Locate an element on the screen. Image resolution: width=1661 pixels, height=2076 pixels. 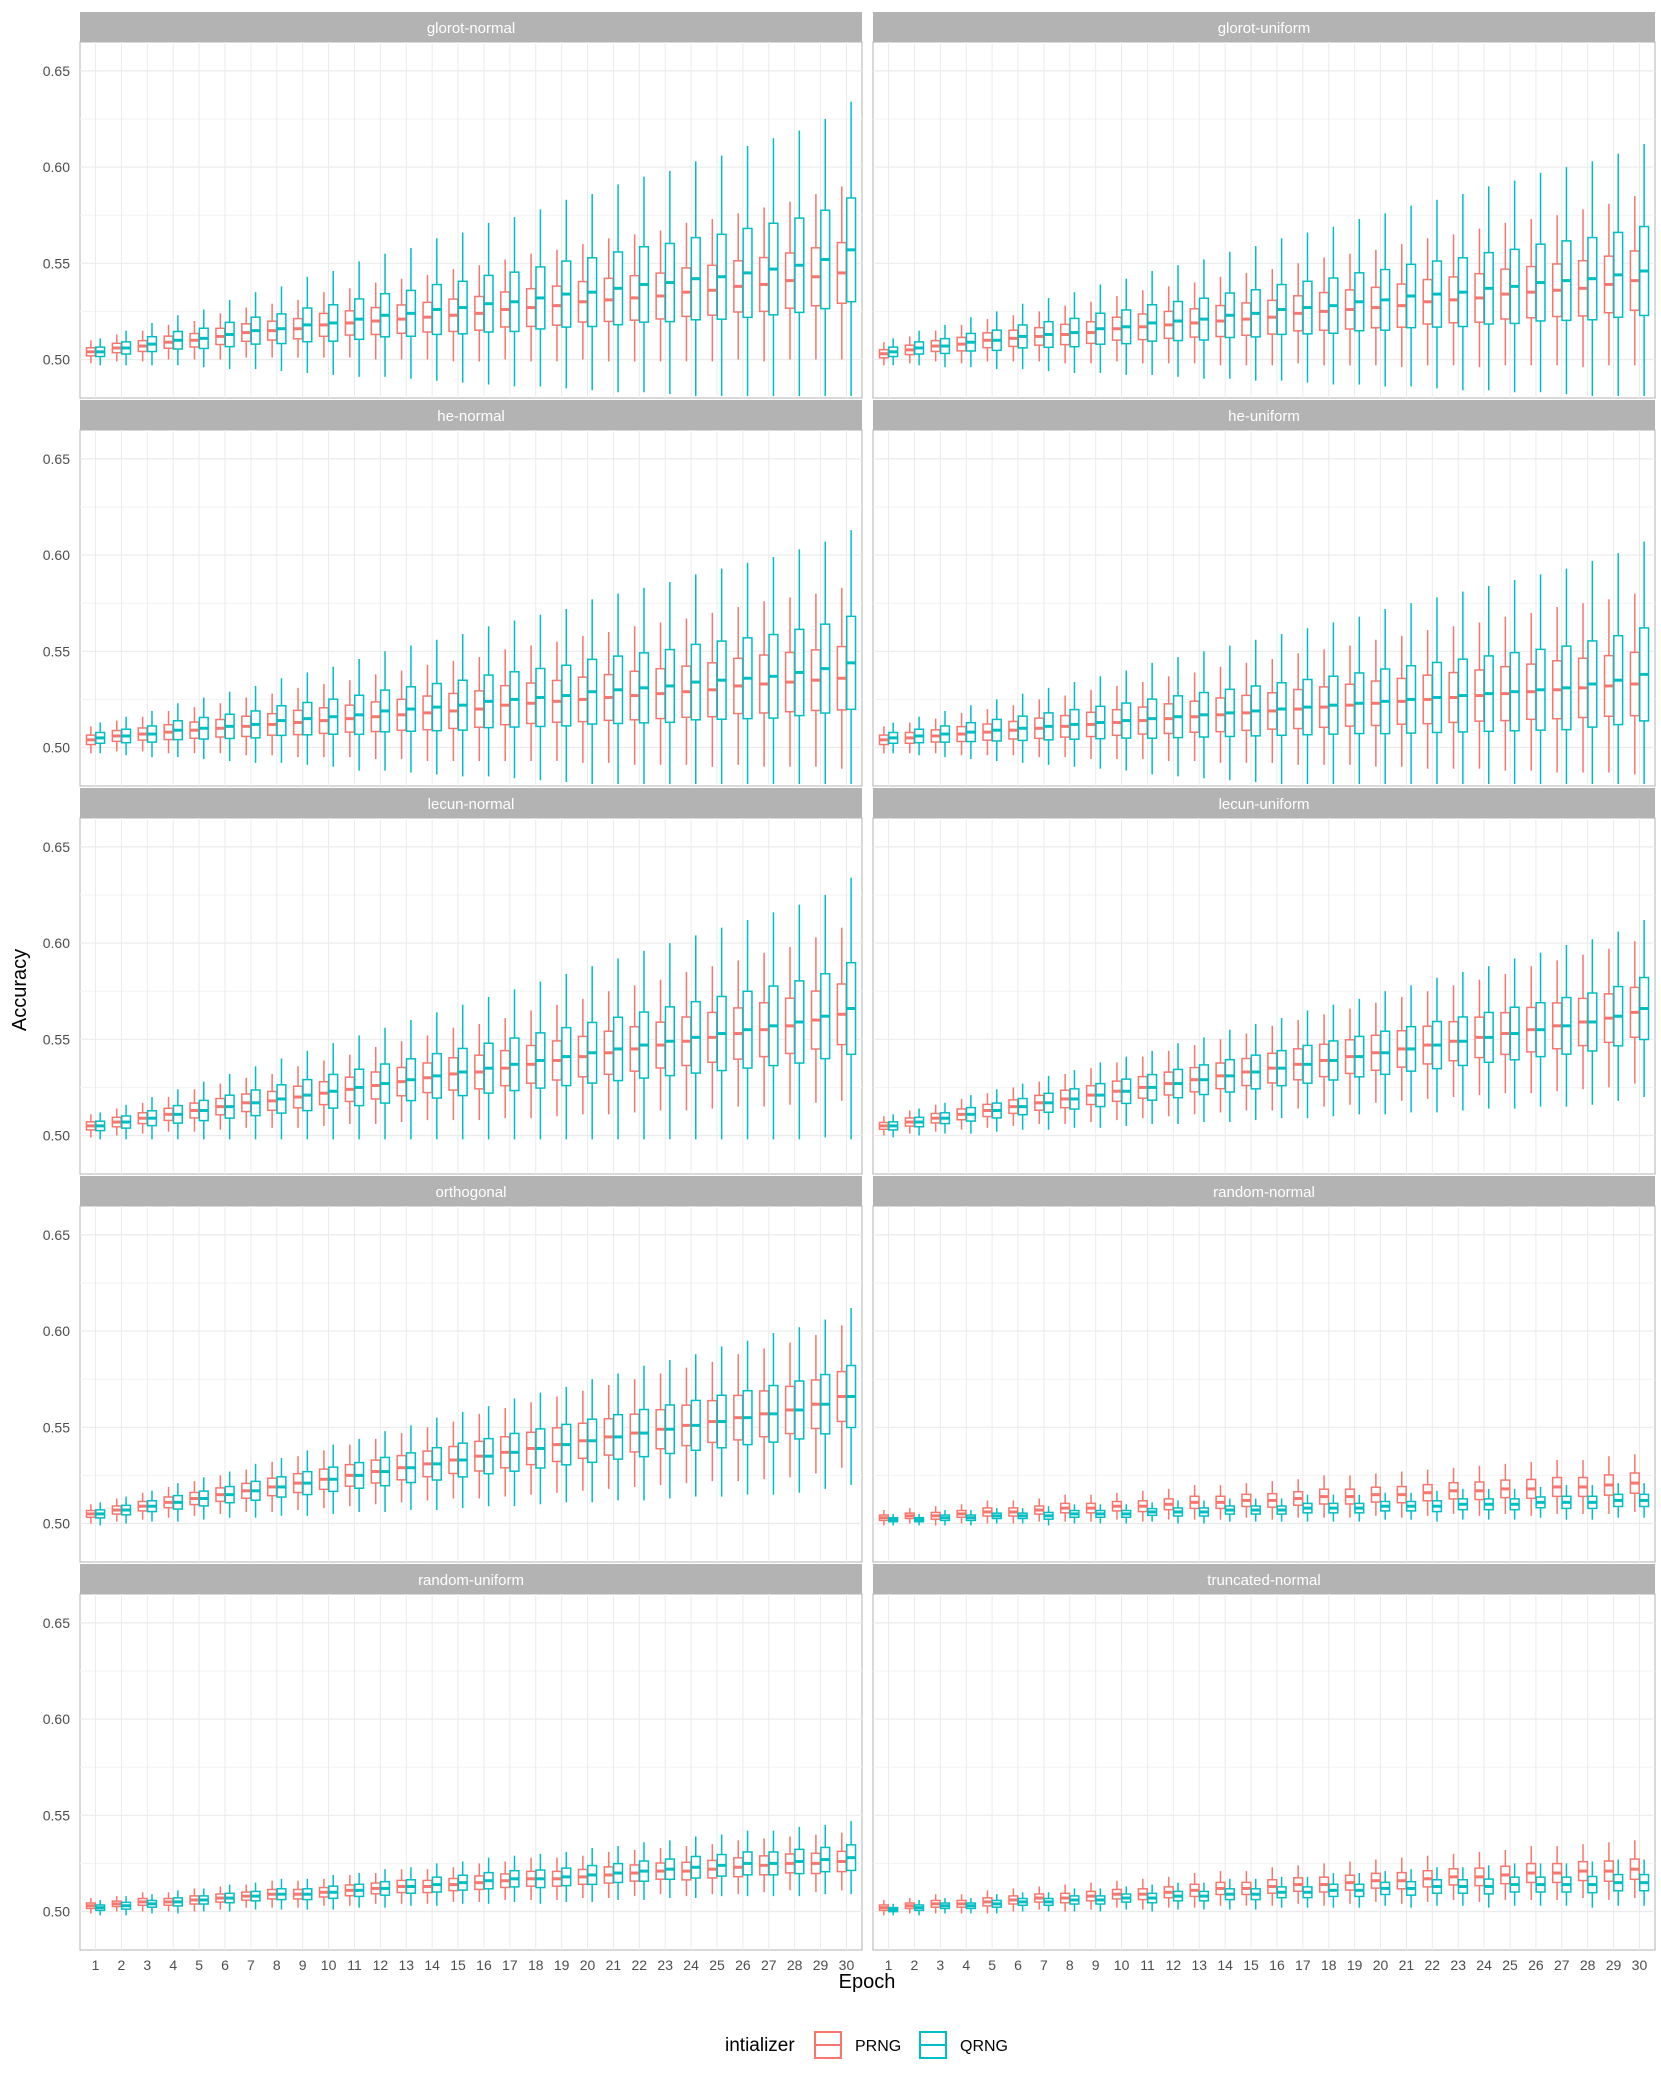
panel-lecun-uniform: lecun-uniform is located at coordinates (1264, 981).